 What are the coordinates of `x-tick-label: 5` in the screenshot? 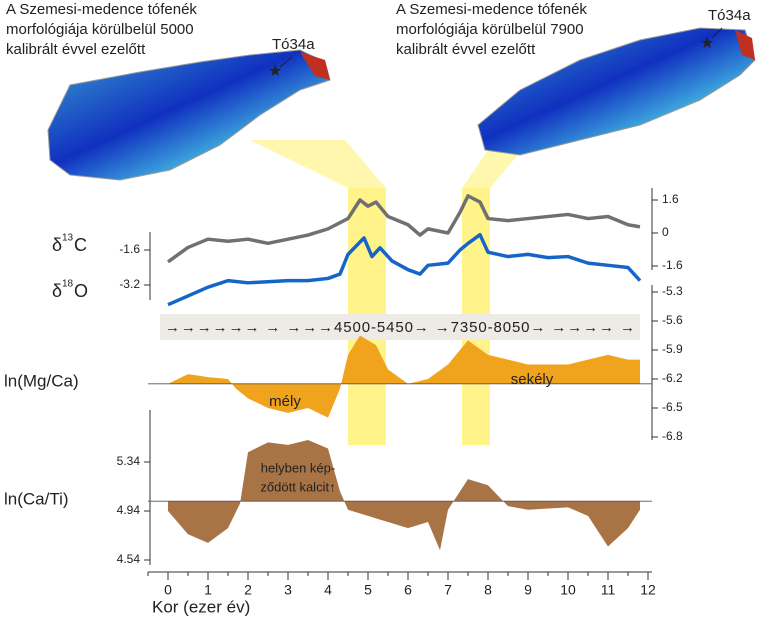 It's located at (368, 590).